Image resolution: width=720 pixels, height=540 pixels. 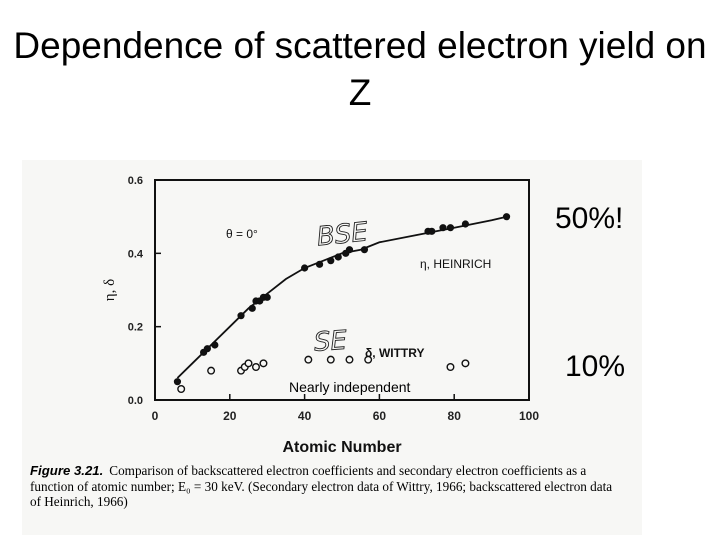 I want to click on x-axis-label: Atomic Number, so click(x=341, y=447).